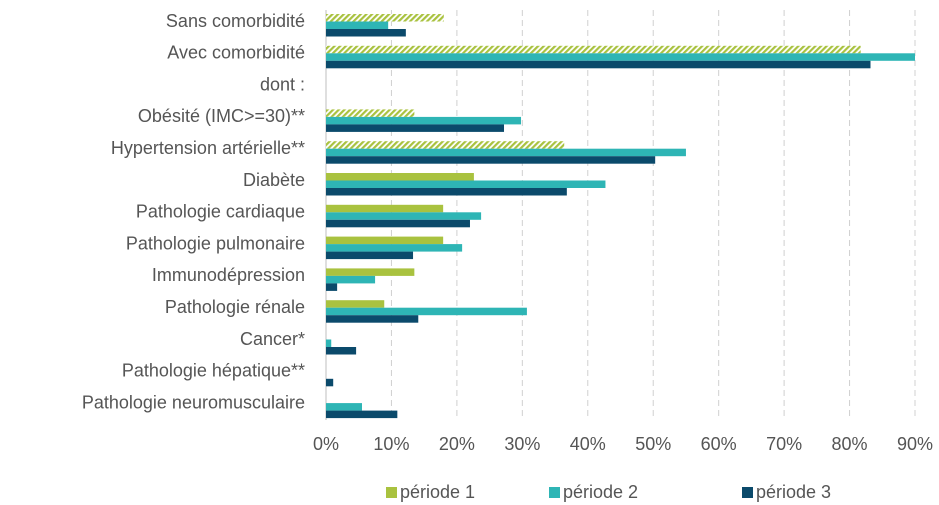 Image resolution: width=939 pixels, height=505 pixels. I want to click on y-tick-label: dont :, so click(282, 84).